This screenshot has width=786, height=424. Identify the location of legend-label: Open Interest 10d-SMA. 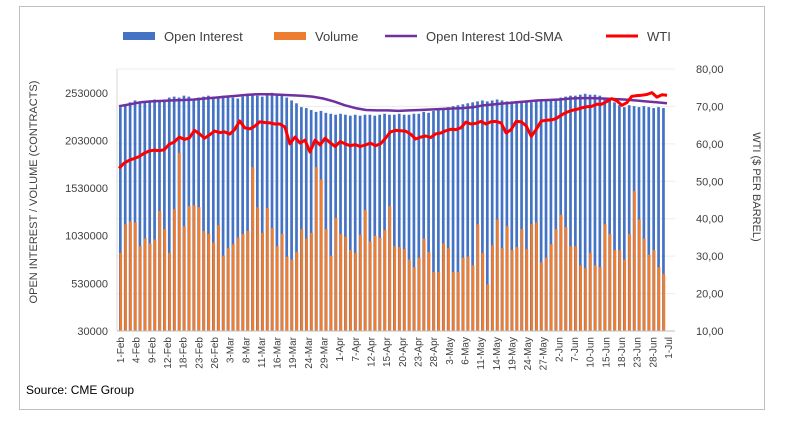
(494, 36).